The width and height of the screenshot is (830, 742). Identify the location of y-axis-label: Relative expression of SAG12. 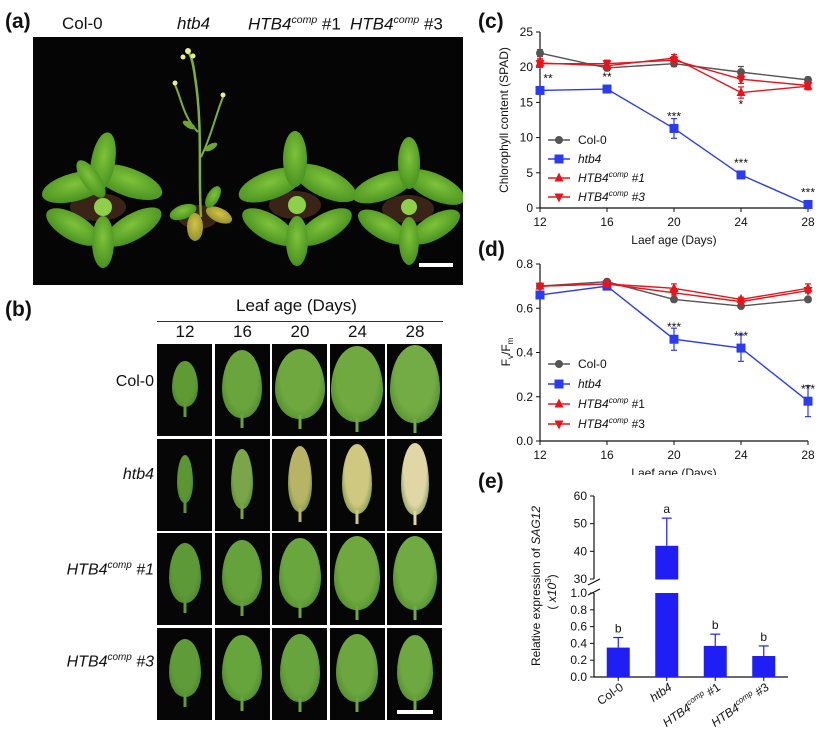
(536, 586).